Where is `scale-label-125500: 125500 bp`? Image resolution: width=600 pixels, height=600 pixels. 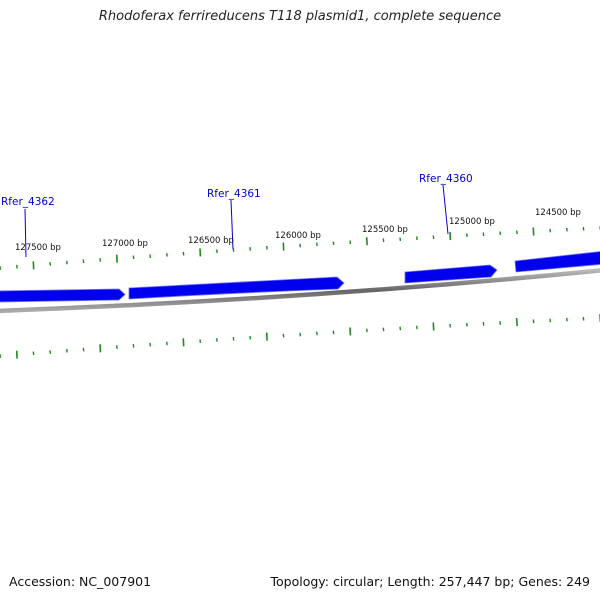
scale-label-125500: 125500 bp is located at coordinates (385, 230).